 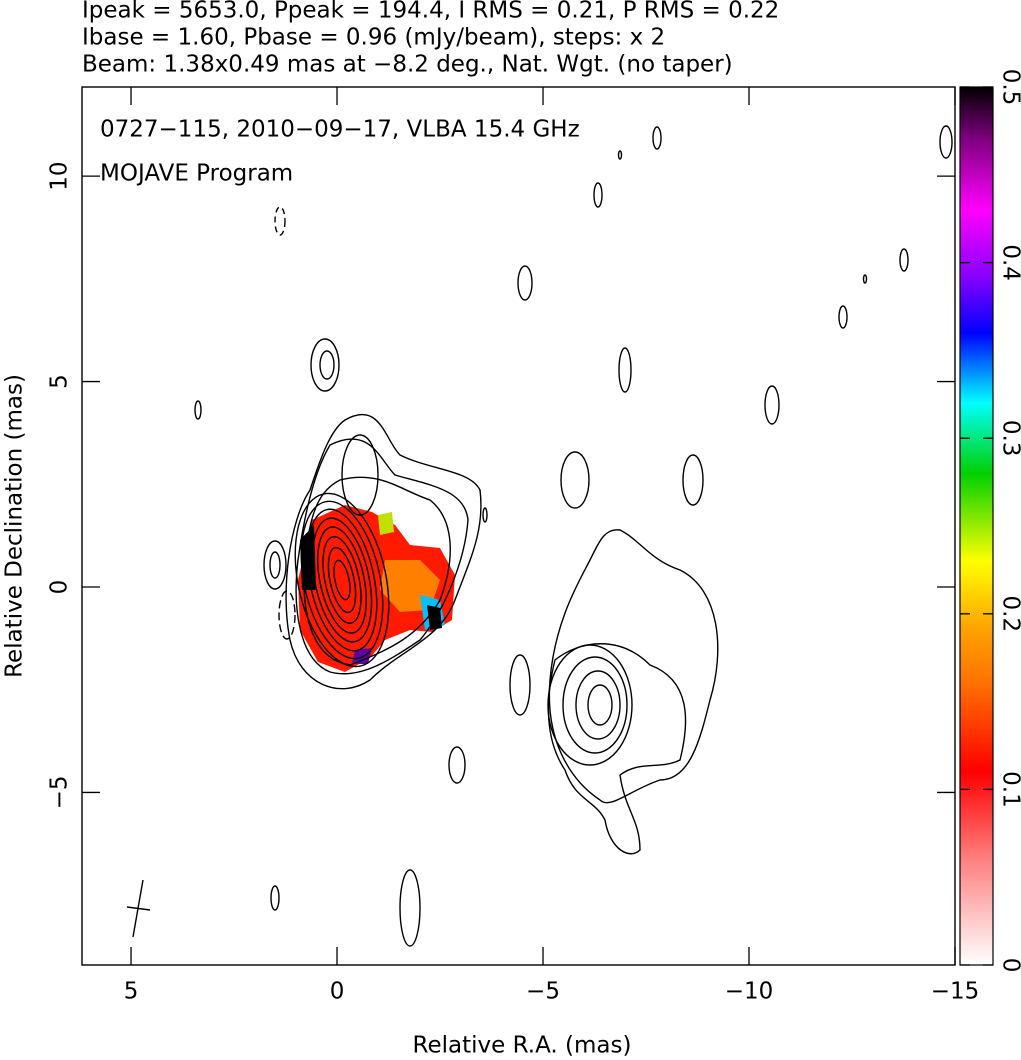 What do you see at coordinates (60, 587) in the screenshot?
I see `y-tick-label: 0` at bounding box center [60, 587].